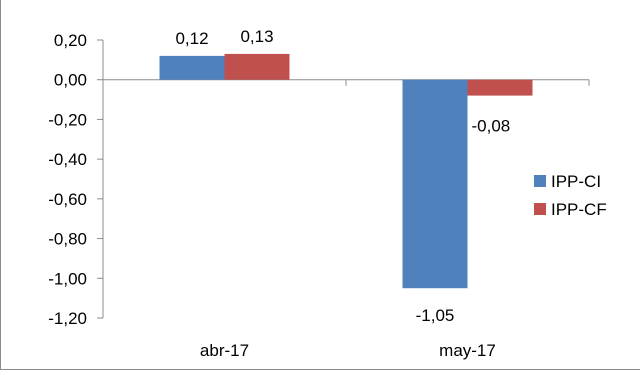 The image size is (640, 375). What do you see at coordinates (579, 209) in the screenshot?
I see `legend-label-ipp-cf: IPP-CF` at bounding box center [579, 209].